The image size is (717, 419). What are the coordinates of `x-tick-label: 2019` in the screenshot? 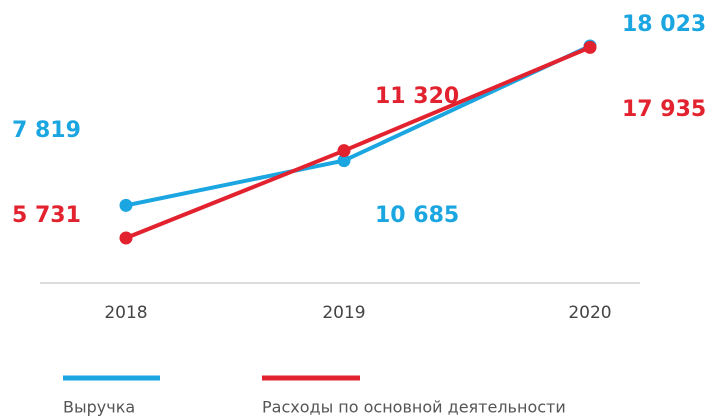 It's located at (343, 313).